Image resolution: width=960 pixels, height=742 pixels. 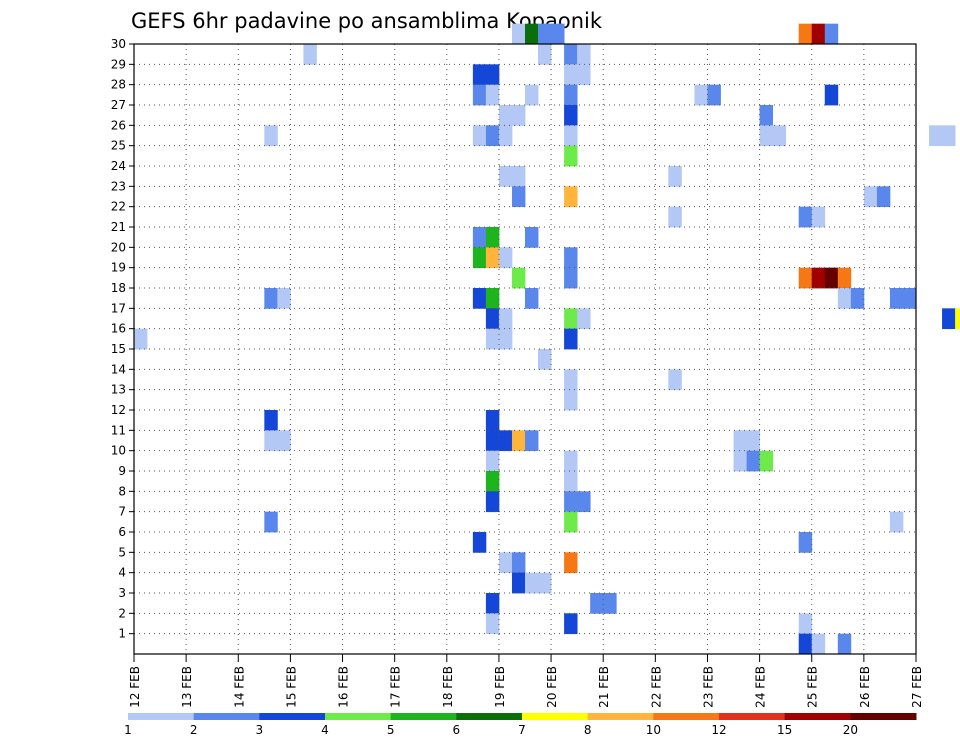 I want to click on y-tick-label: 22, so click(x=118, y=207).